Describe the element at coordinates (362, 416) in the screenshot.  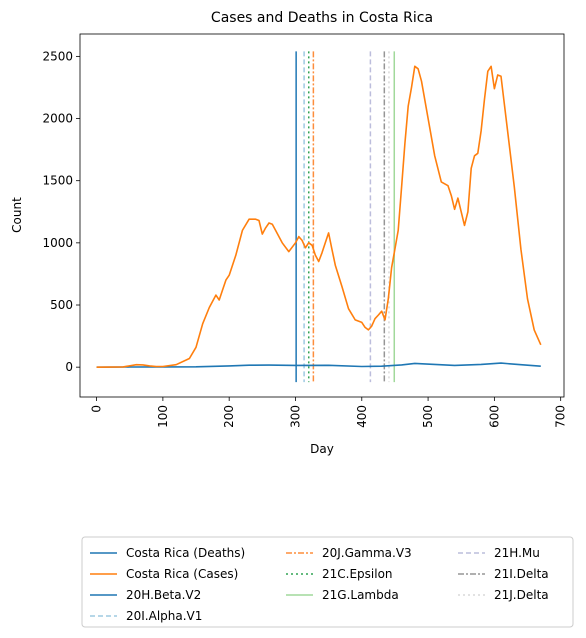
I see `x-tick-label: 400` at that location.